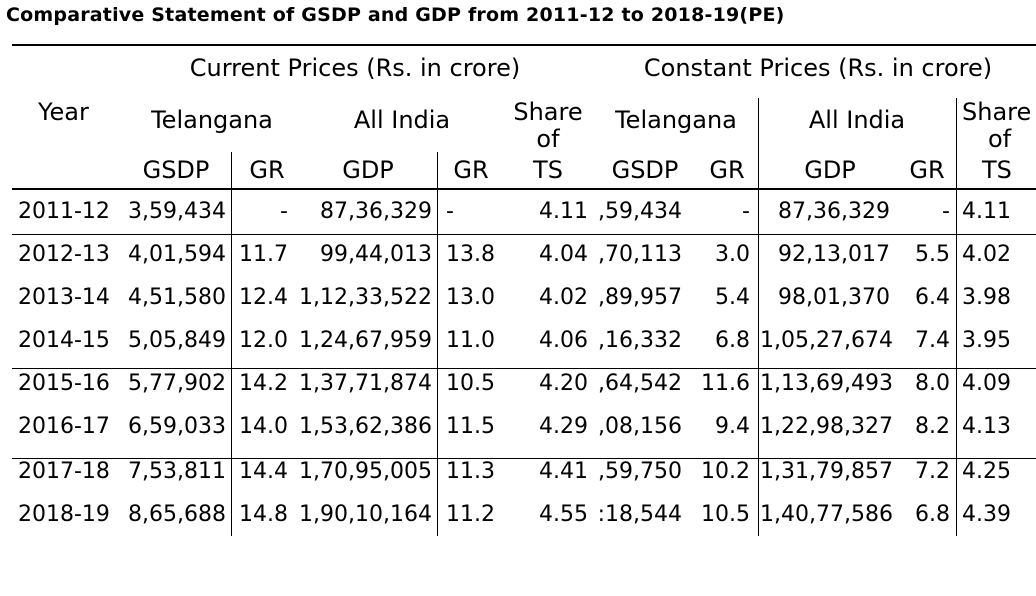 The height and width of the screenshot is (596, 1036). I want to click on cell-constant-gsdp: :18,544, so click(639, 514).